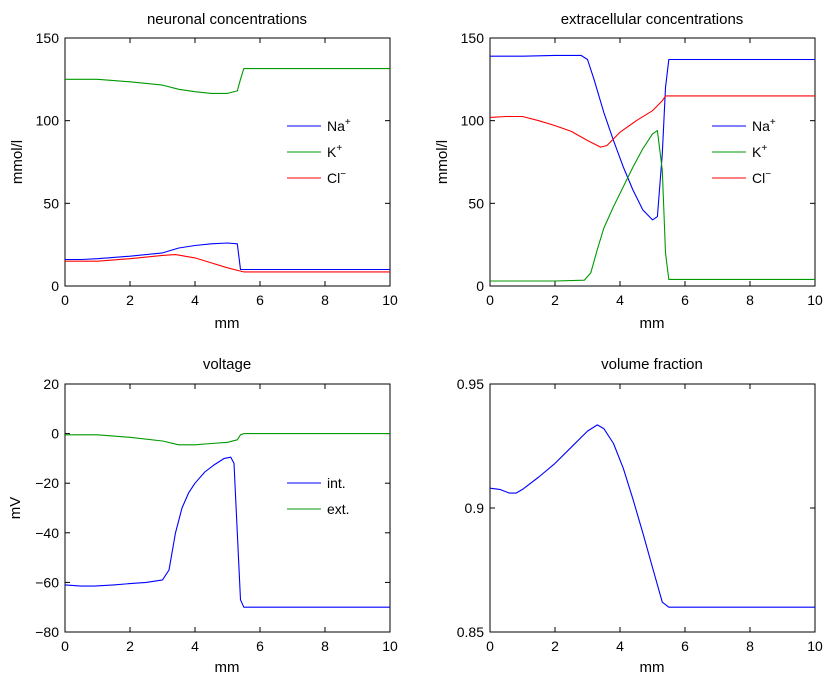 The height and width of the screenshot is (678, 830). Describe the element at coordinates (47, 533) in the screenshot. I see `y-tick-label: −40` at that location.